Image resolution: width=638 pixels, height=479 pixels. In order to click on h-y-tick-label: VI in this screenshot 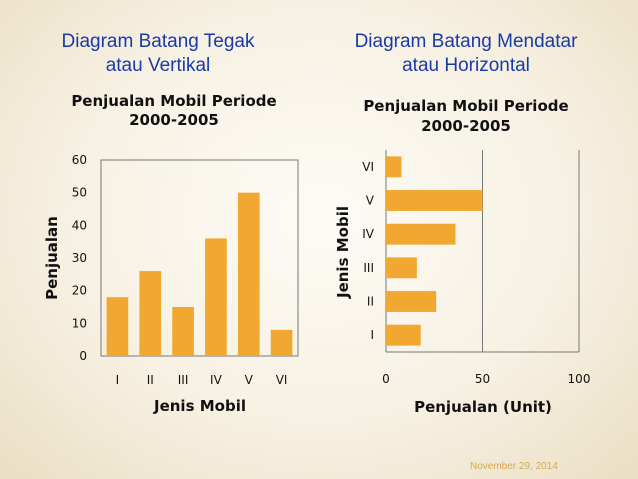, I will do `click(368, 167)`.